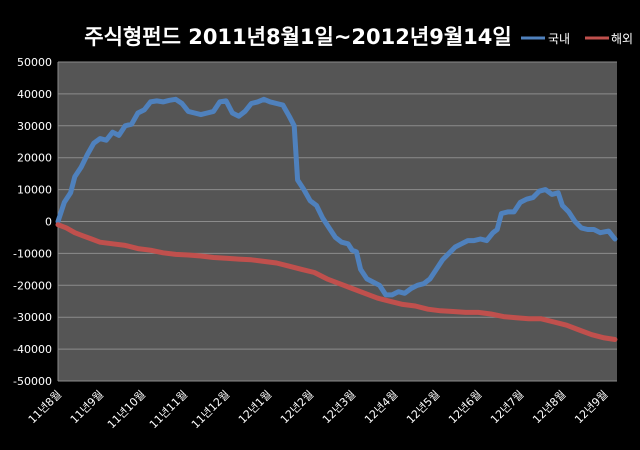 The width and height of the screenshot is (640, 450). What do you see at coordinates (34, 126) in the screenshot?
I see `y-tick-label: 30000` at bounding box center [34, 126].